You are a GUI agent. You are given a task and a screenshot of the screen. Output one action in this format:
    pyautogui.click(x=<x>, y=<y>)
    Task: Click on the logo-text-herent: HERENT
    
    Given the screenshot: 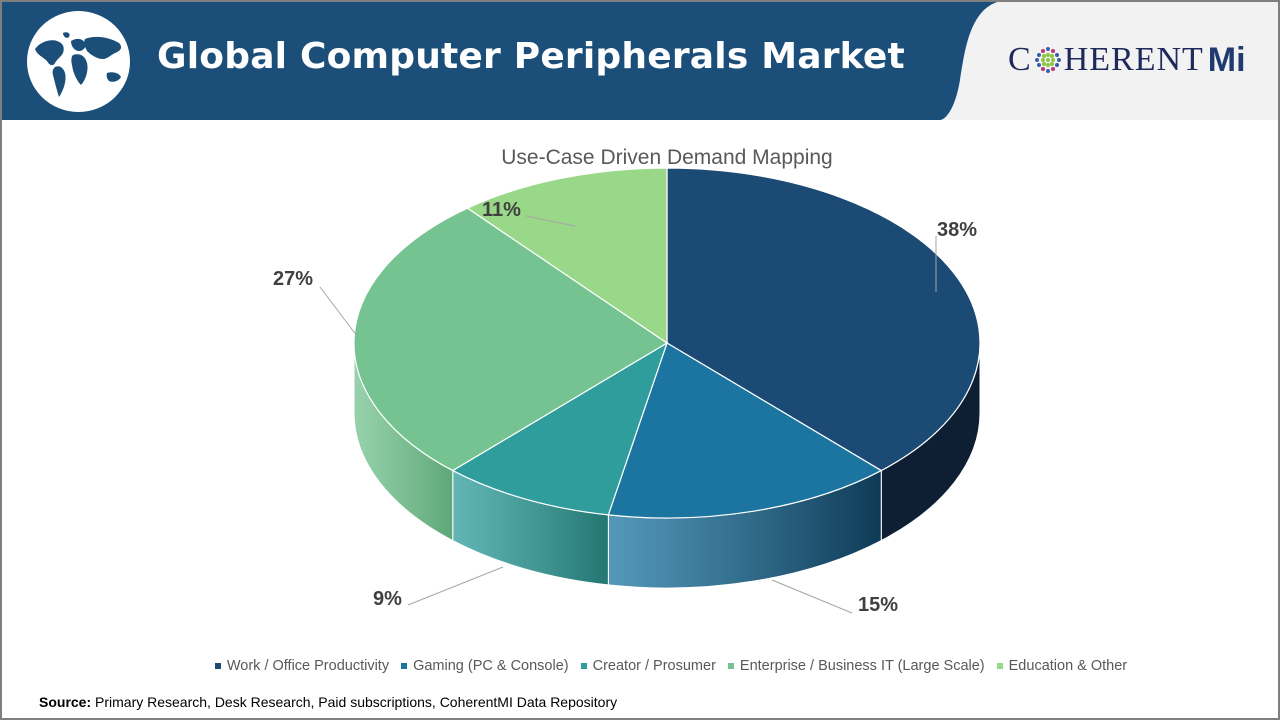 What is the action you would take?
    pyautogui.click(x=1133, y=59)
    